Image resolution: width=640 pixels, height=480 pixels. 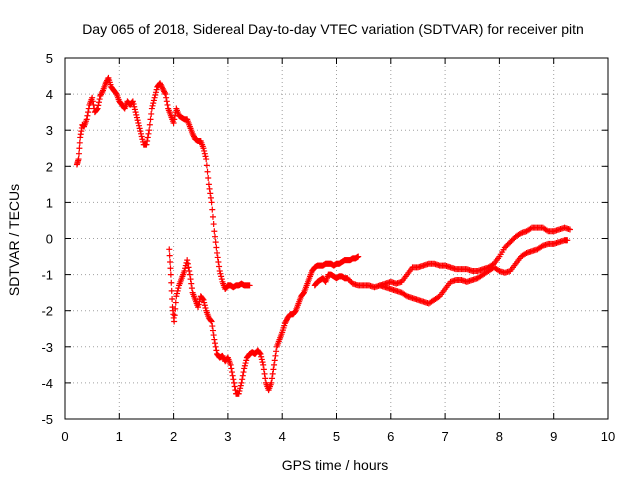 I want to click on x-tick-label: 10, so click(x=608, y=436).